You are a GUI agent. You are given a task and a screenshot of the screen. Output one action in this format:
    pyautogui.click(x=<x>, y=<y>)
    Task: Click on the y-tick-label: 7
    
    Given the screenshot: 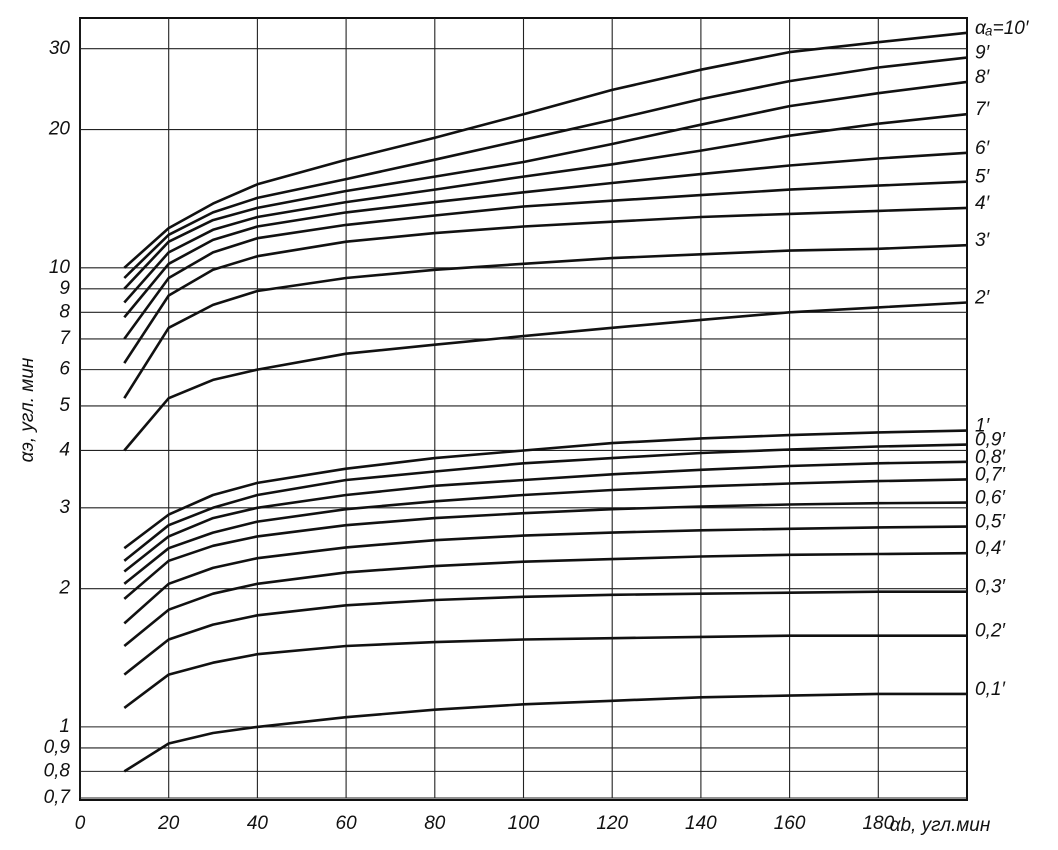 What is the action you would take?
    pyautogui.click(x=65, y=338)
    